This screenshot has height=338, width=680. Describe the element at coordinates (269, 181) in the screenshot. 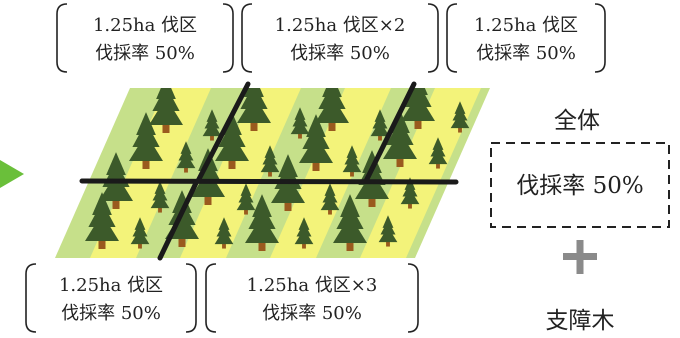

I see `horizontal-boundary-line` at that location.